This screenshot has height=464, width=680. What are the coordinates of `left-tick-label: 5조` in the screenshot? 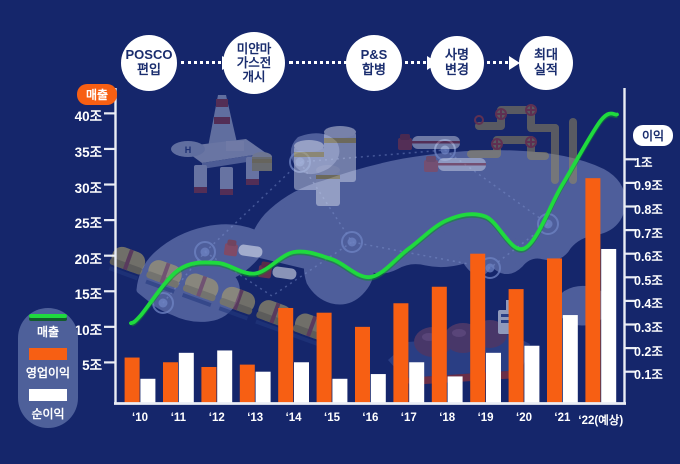 It's located at (92, 366).